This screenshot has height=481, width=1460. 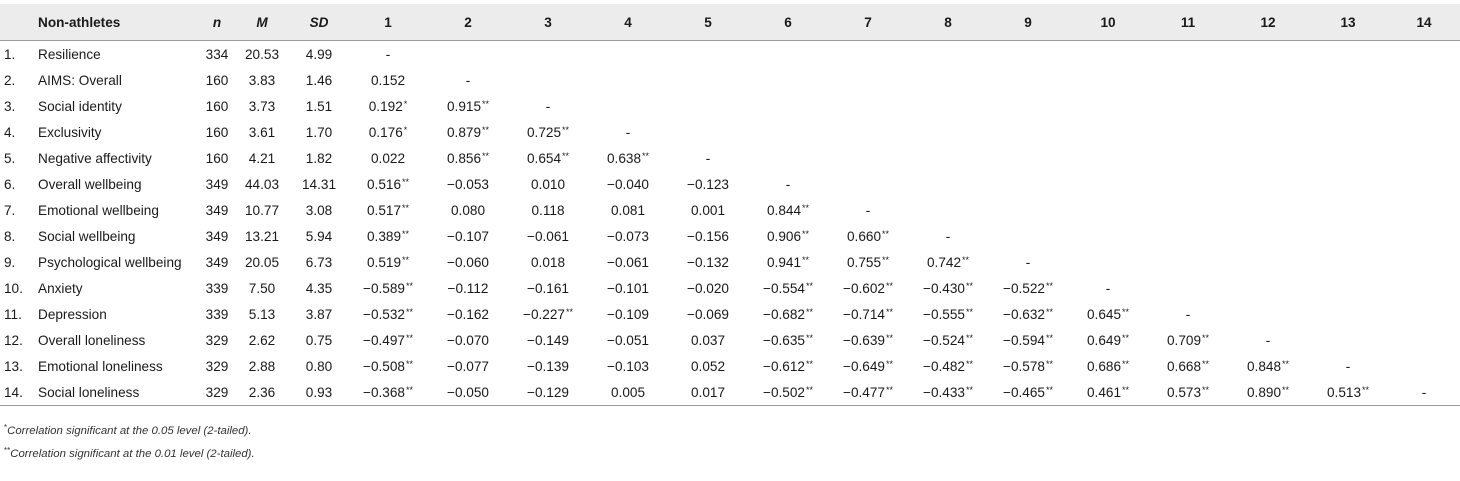 I want to click on correlation-cell: −0.073, so click(x=628, y=236).